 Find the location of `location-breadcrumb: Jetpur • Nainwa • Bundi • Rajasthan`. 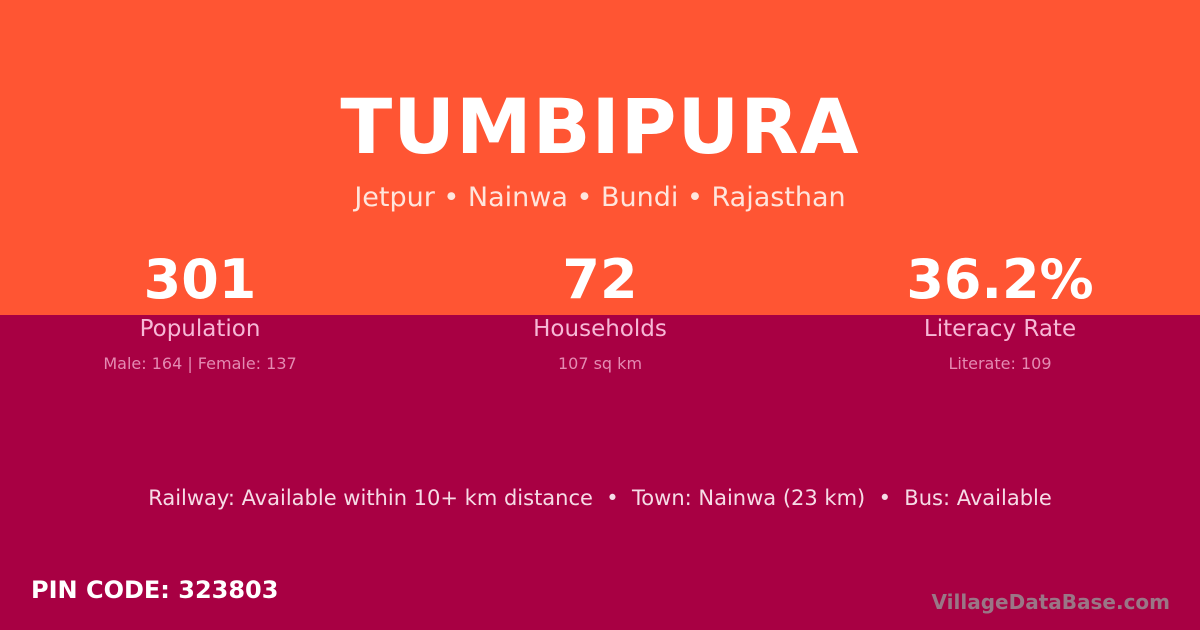

location-breadcrumb: Jetpur • Nainwa • Bundi • Rajasthan is located at coordinates (600, 197).